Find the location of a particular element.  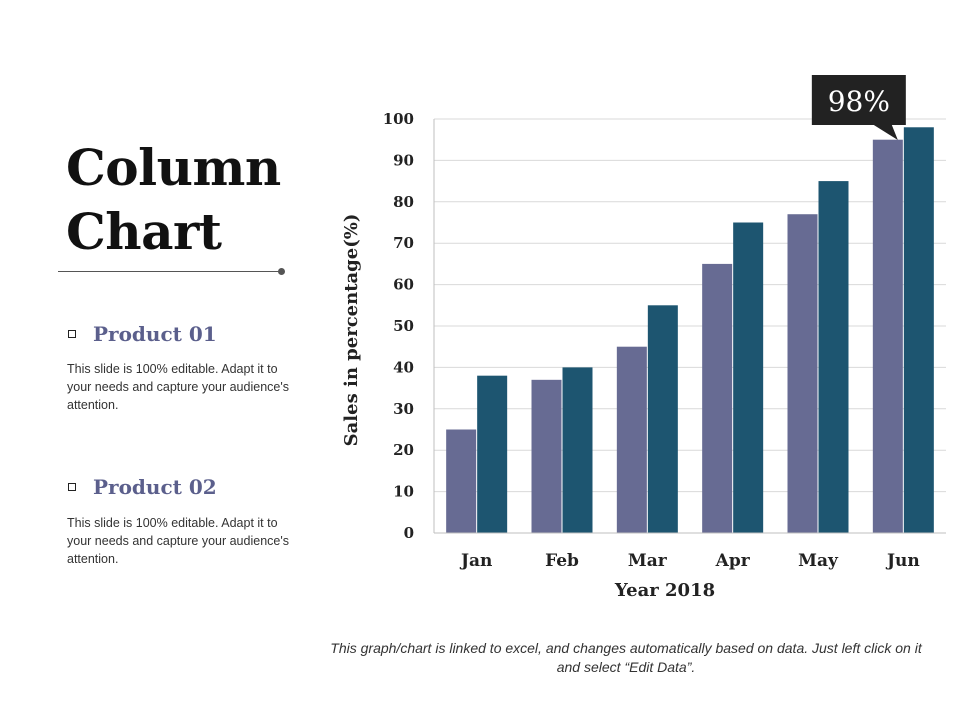

y-tick-label: 20 is located at coordinates (403, 450).